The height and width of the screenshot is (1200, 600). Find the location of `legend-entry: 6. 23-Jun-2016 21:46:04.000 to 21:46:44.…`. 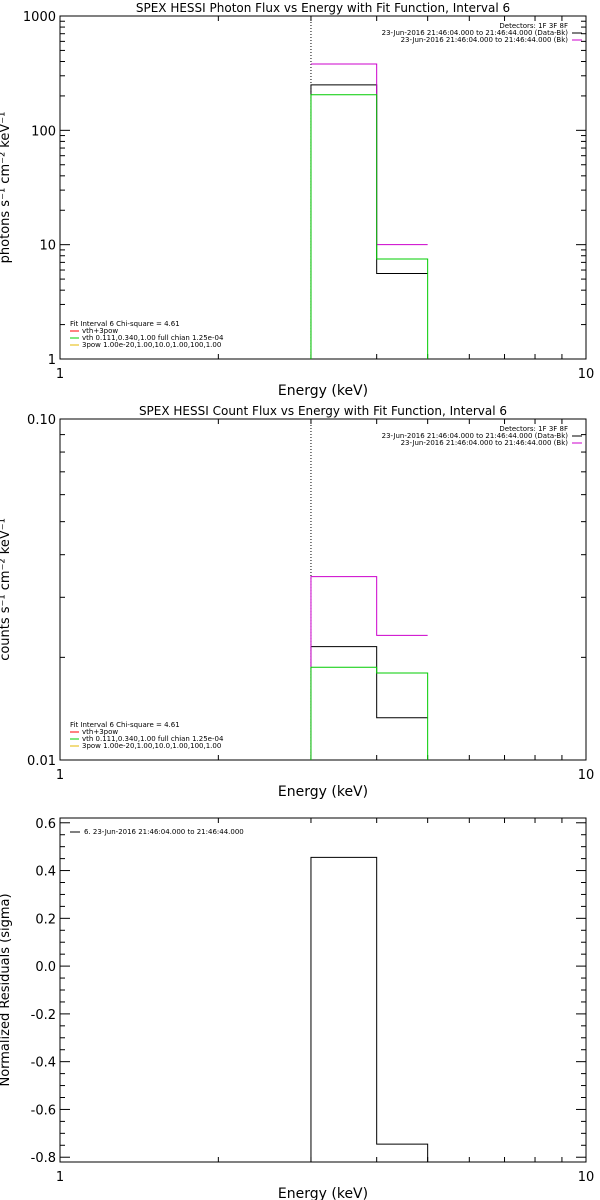

legend-entry: 6. 23-Jun-2016 21:46:04.000 to 21:46:44.… is located at coordinates (164, 832).